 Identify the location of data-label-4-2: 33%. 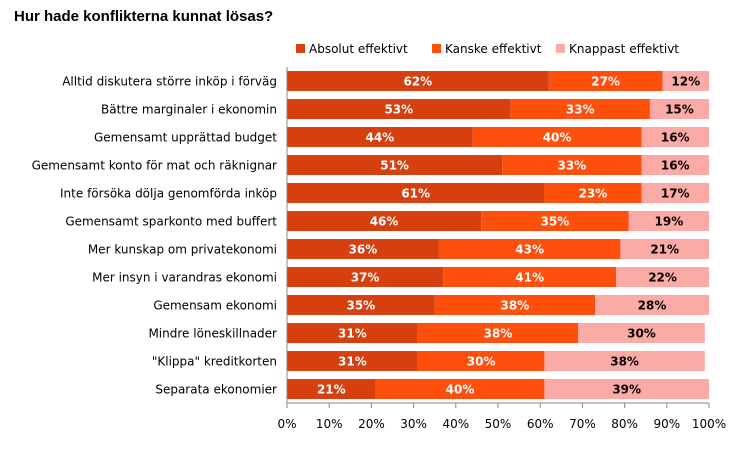
(571, 166).